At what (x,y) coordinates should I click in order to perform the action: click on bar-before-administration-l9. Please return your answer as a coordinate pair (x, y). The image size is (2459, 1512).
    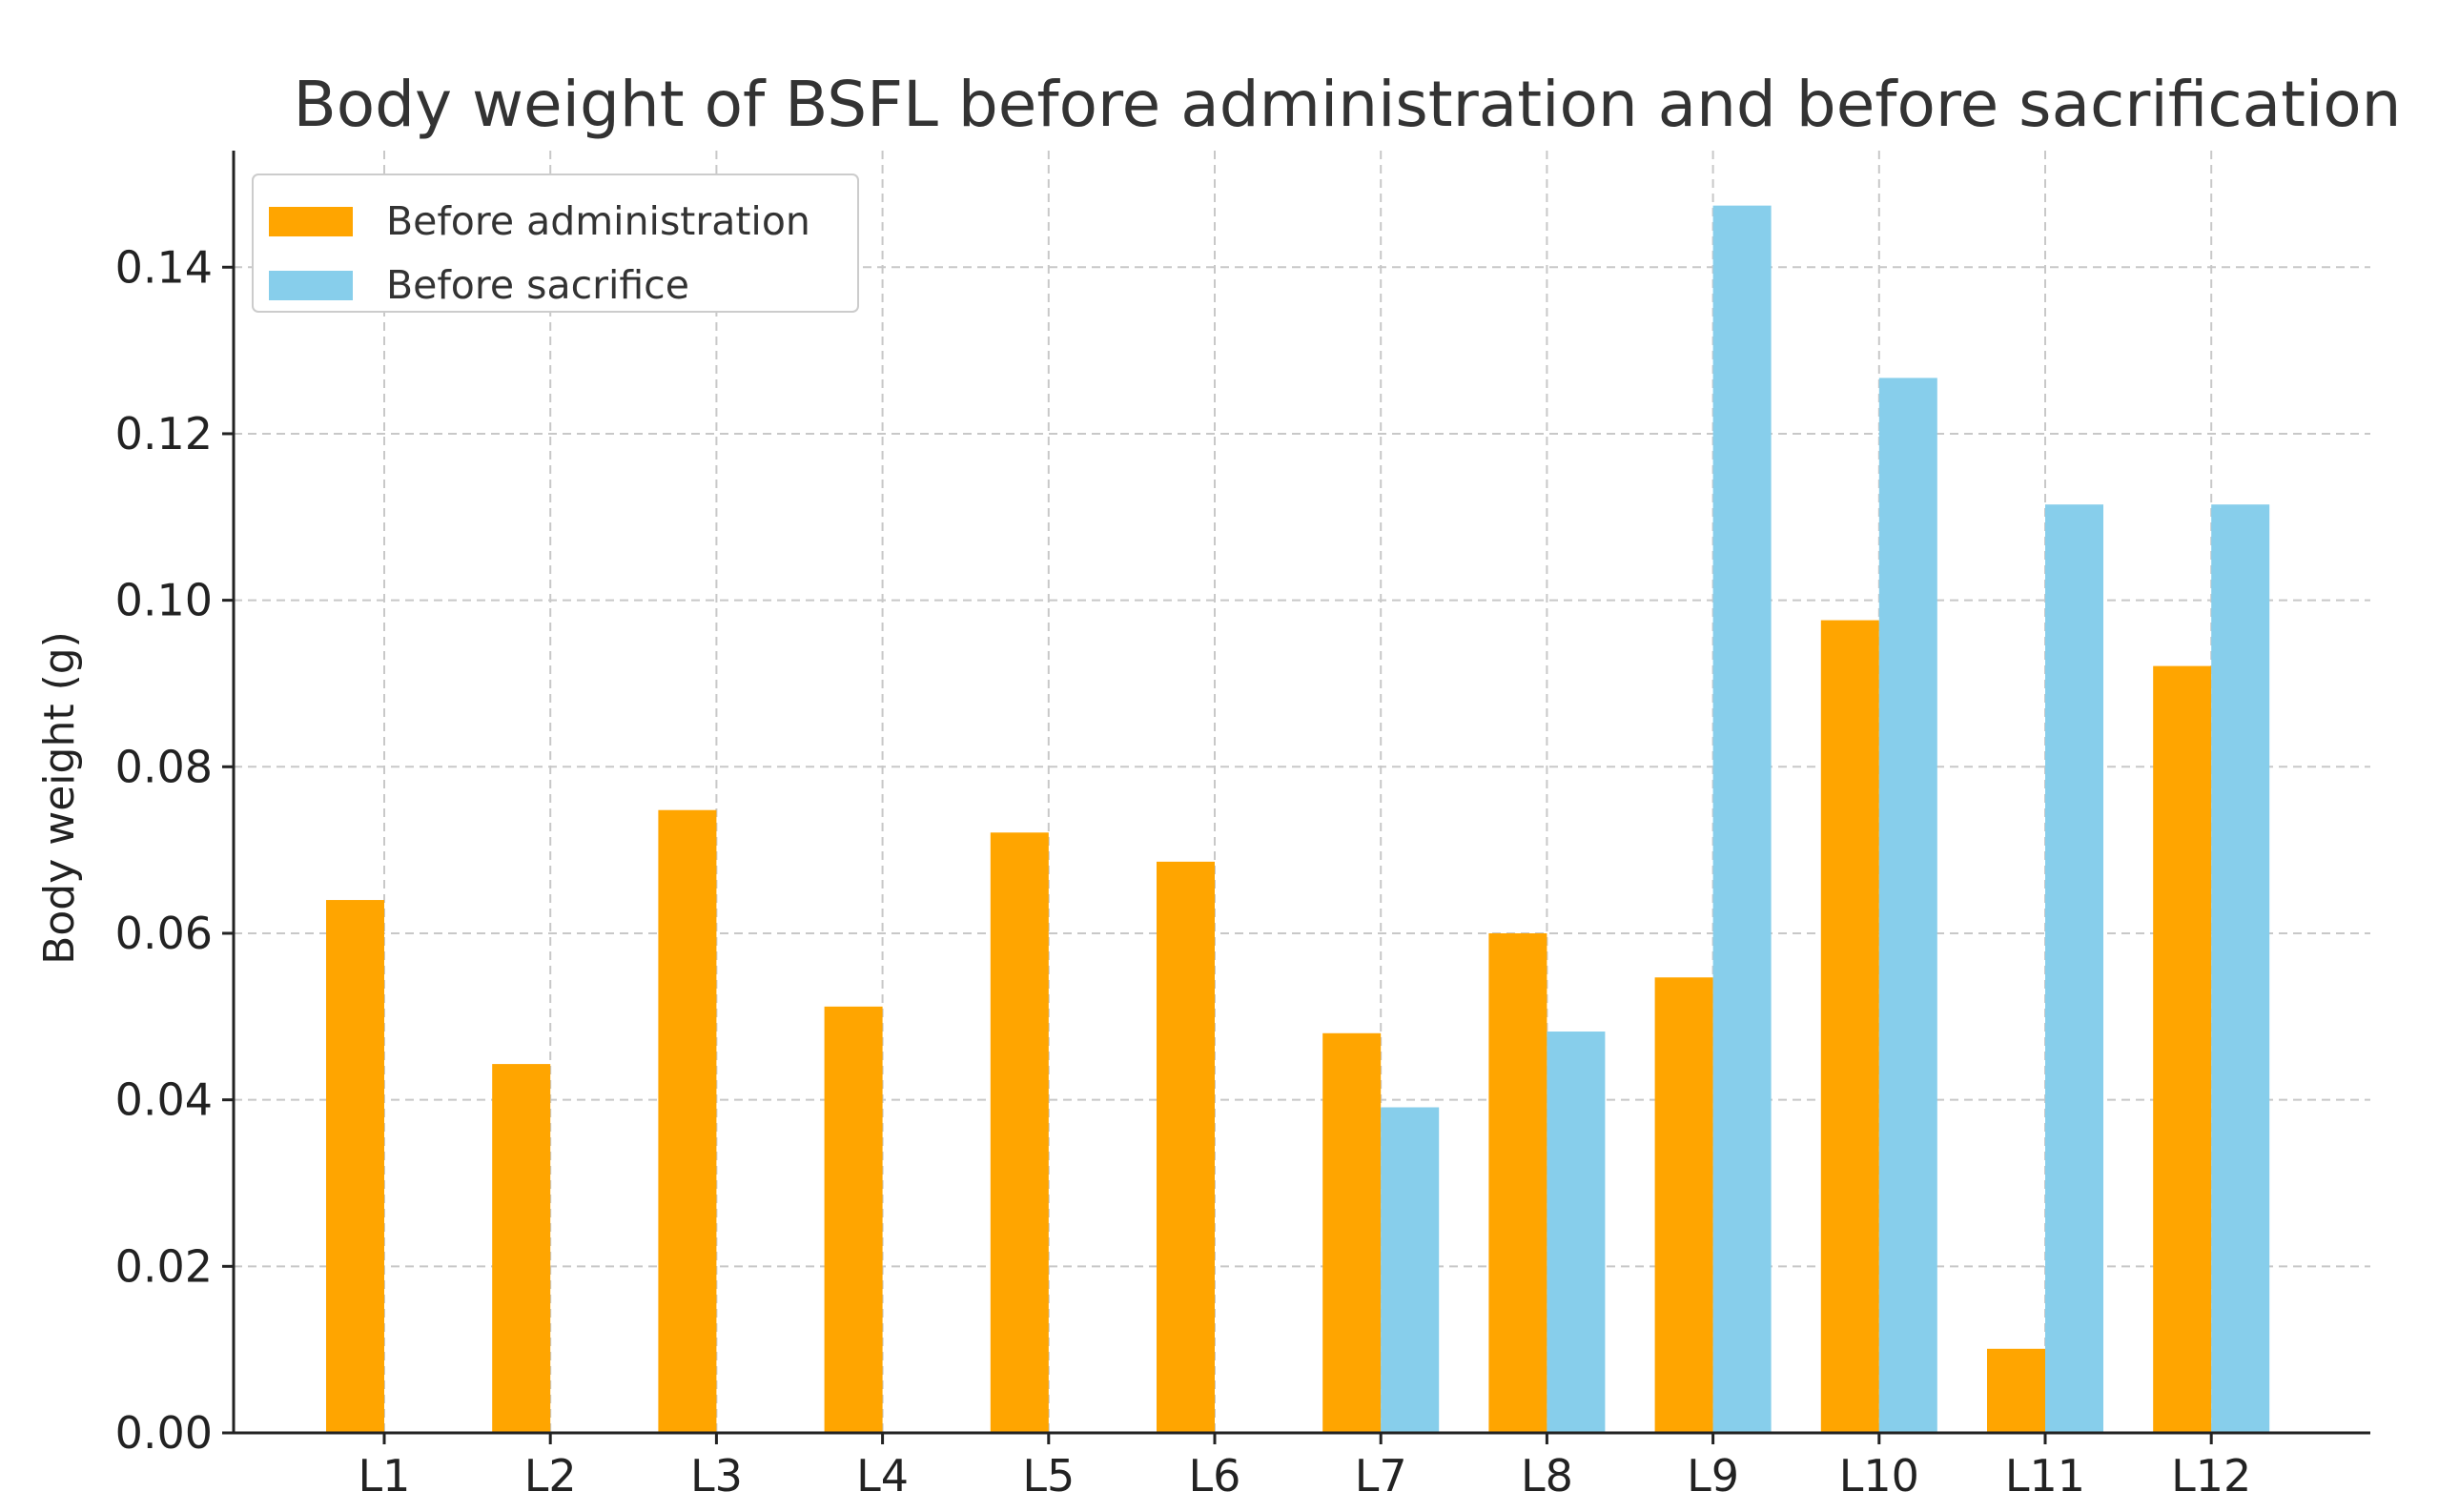
    Looking at the image, I should click on (1683, 1205).